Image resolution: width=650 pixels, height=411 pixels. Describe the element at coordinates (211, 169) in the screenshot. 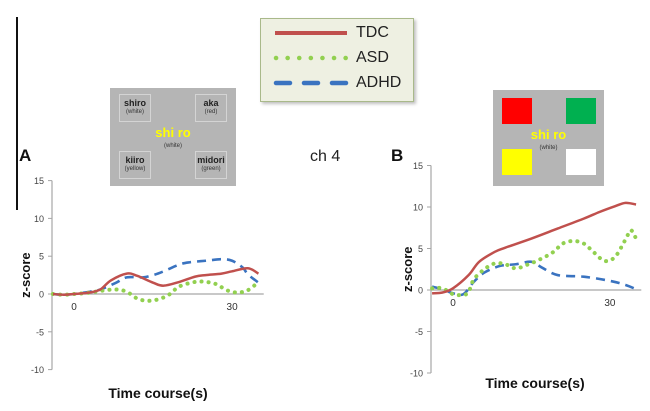

I see `cell-sub: (green)` at that location.